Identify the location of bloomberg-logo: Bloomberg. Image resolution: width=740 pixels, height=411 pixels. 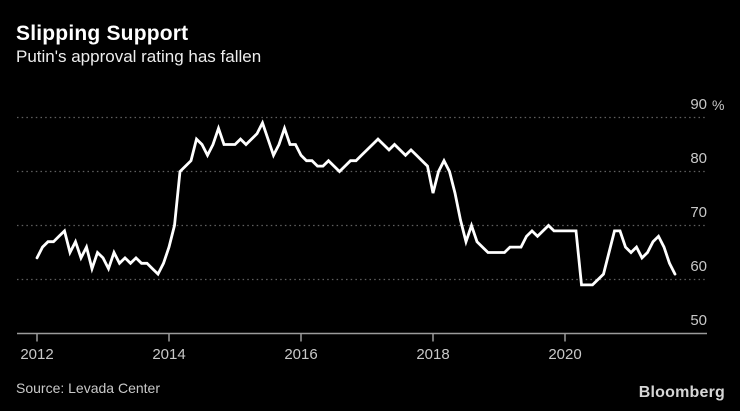
(681, 392).